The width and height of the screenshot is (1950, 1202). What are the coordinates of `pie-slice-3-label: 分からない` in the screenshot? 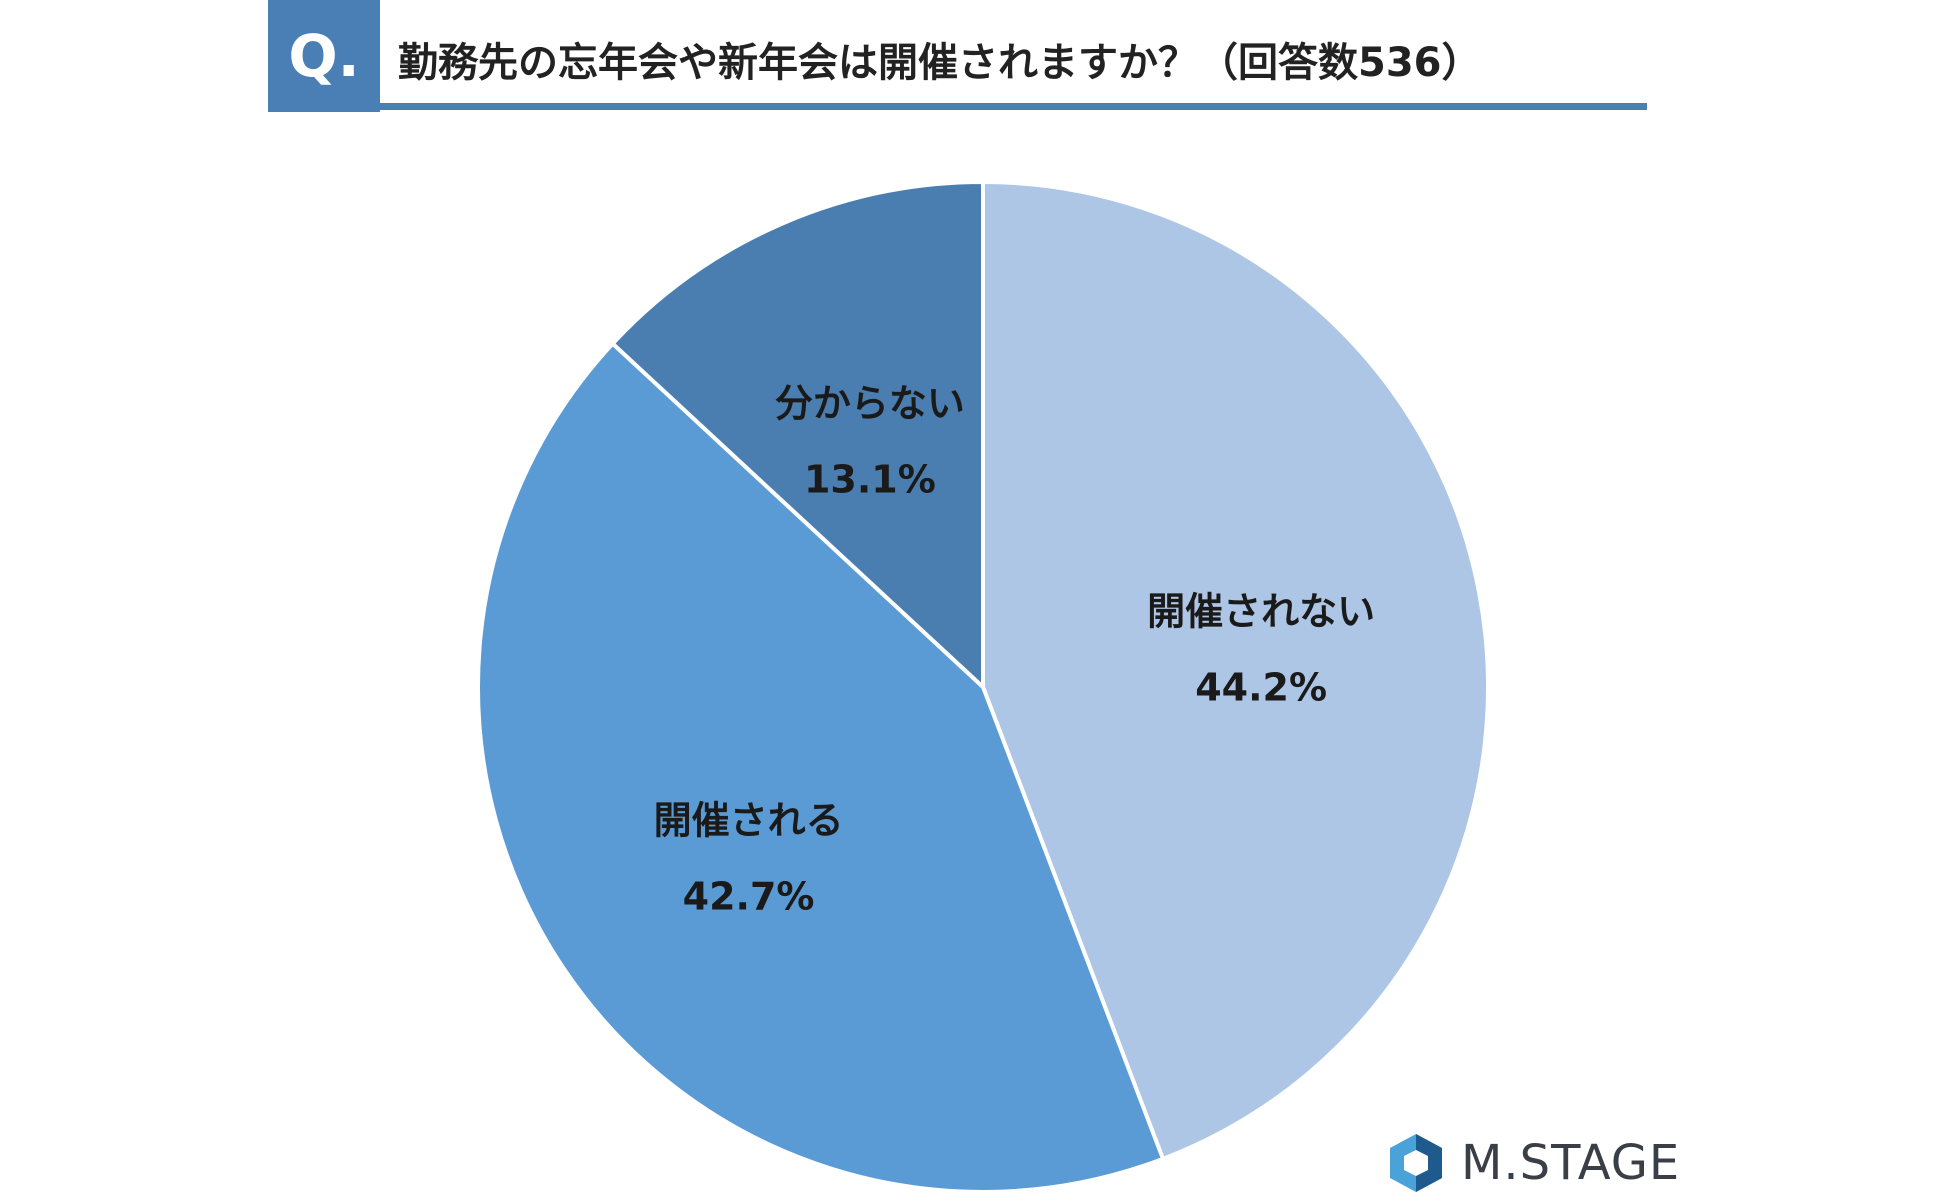 It's located at (870, 403).